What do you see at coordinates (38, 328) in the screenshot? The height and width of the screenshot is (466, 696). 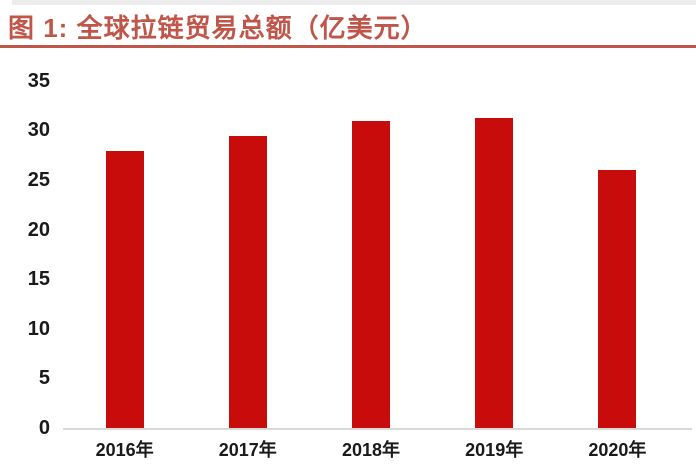 I see `y-tick-label: 10` at bounding box center [38, 328].